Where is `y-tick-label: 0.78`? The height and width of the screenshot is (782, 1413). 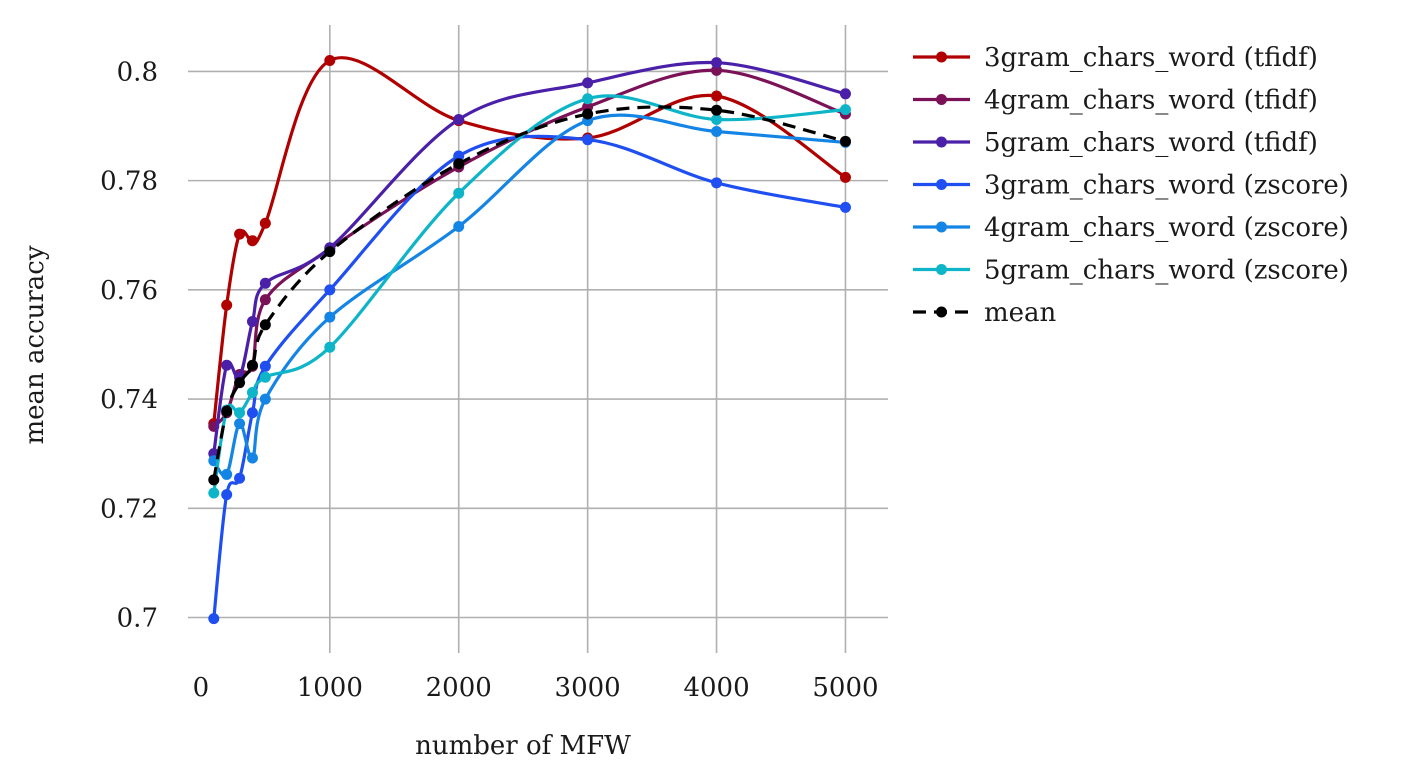 y-tick-label: 0.78 is located at coordinates (129, 182).